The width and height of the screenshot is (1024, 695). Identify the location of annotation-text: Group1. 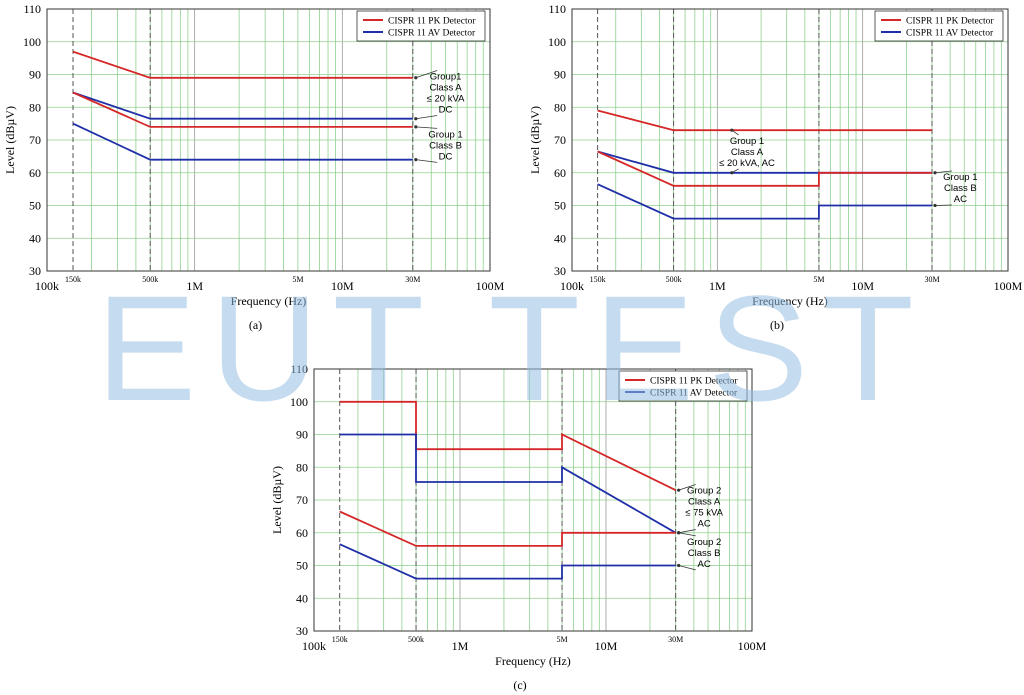
(446, 77).